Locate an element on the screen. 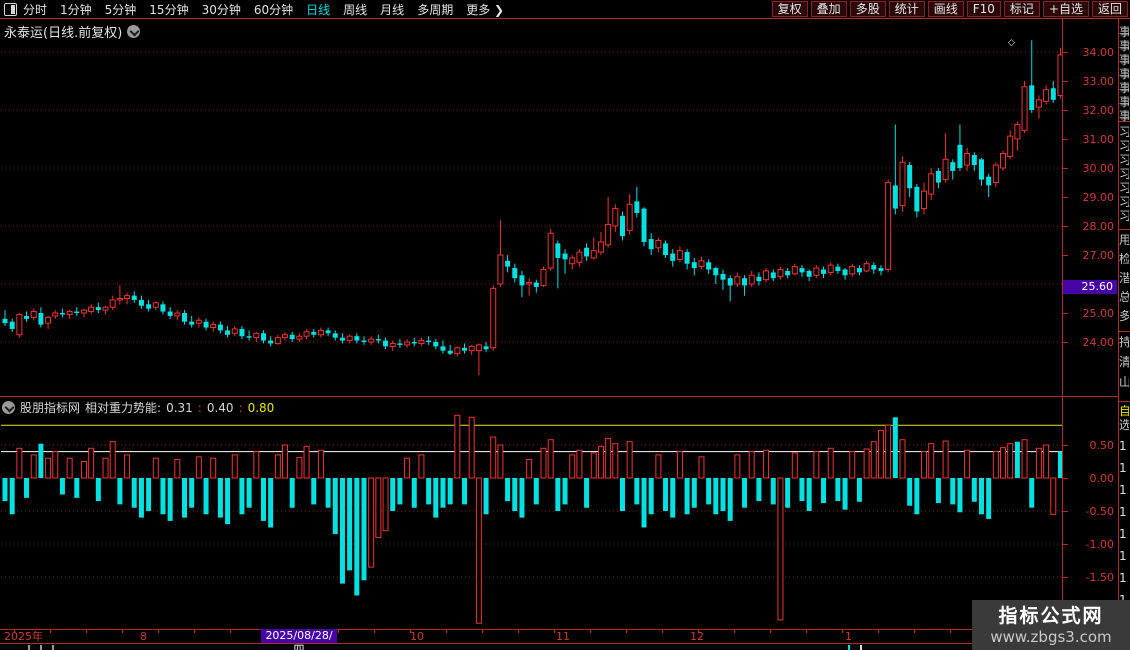  period-menu-item: 多周期 is located at coordinates (435, 9).